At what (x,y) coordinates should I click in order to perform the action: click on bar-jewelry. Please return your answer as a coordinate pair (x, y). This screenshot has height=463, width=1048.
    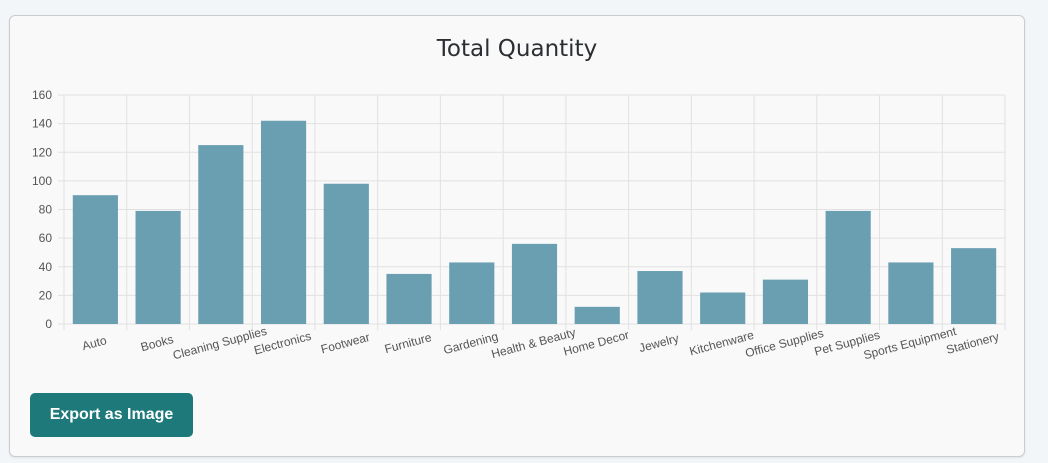
    Looking at the image, I should click on (660, 297).